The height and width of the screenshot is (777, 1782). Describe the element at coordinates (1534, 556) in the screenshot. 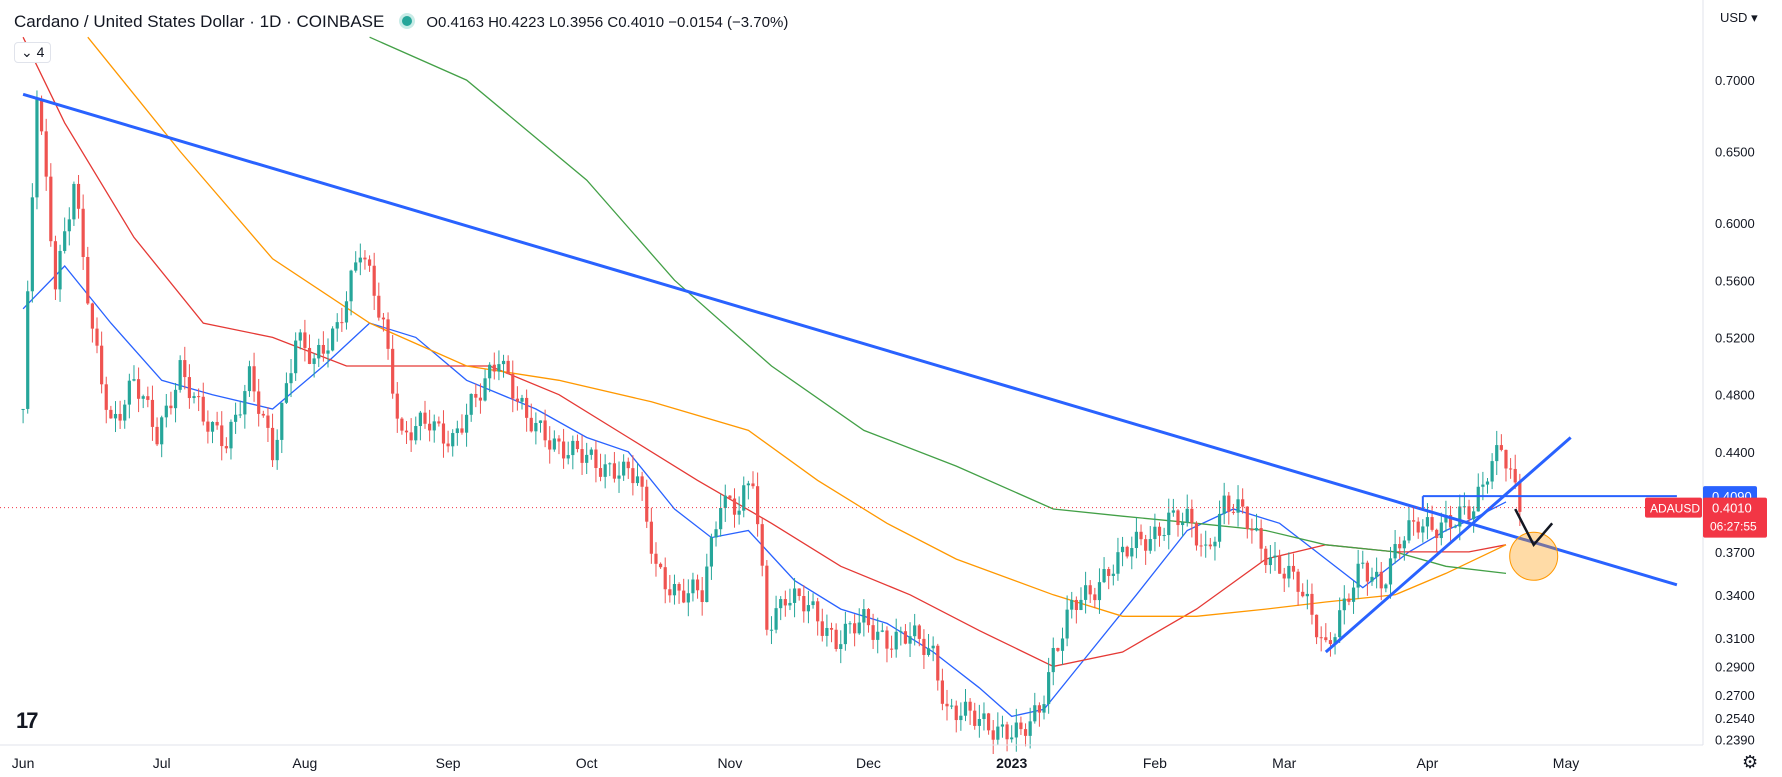

I see `target-circle` at that location.